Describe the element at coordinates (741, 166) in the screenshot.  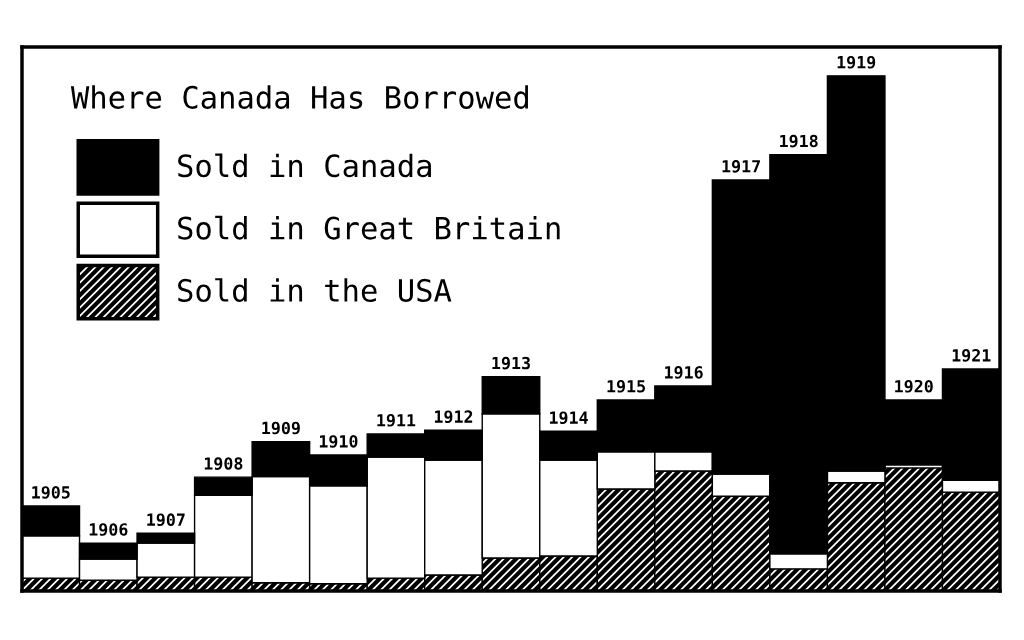
I see `x-tick-label: 1917` at that location.